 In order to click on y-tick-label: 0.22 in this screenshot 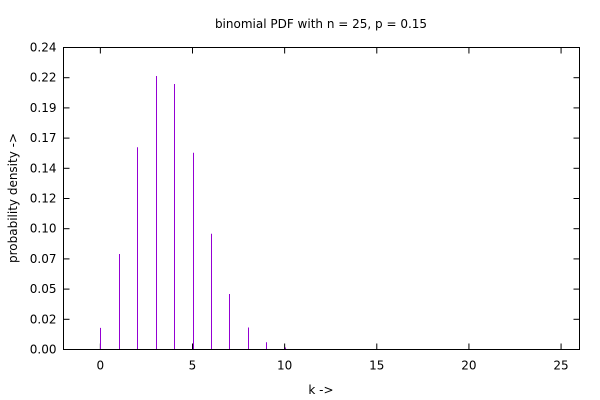, I will do `click(43, 78)`.